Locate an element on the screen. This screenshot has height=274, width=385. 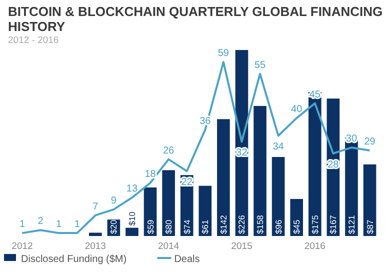
data-label: $74 is located at coordinates (187, 227).